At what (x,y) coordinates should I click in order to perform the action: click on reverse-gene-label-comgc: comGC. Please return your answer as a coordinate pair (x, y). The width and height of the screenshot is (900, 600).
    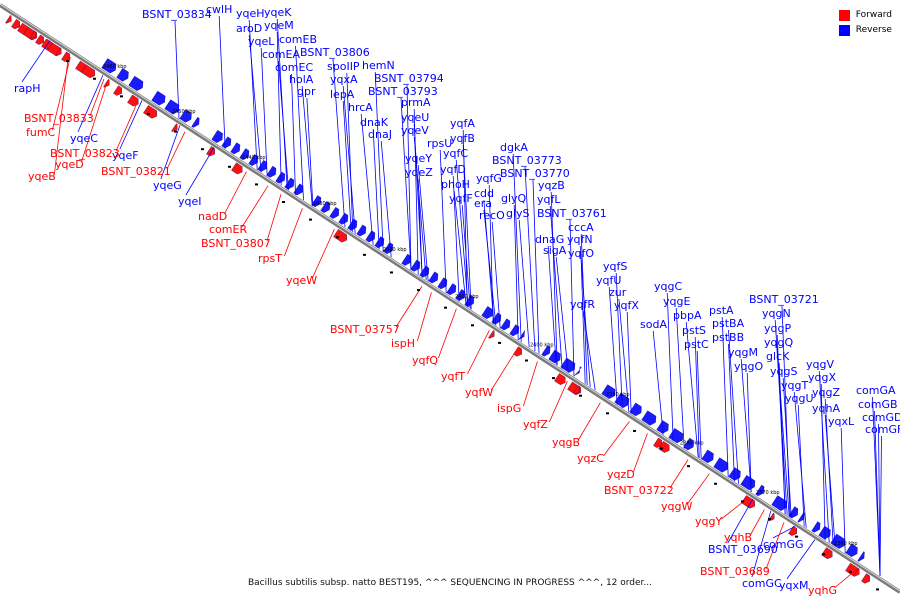
    Looking at the image, I should click on (762, 583).